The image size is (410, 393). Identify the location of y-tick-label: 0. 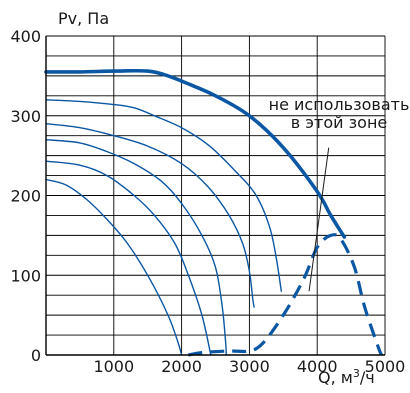
(36, 355).